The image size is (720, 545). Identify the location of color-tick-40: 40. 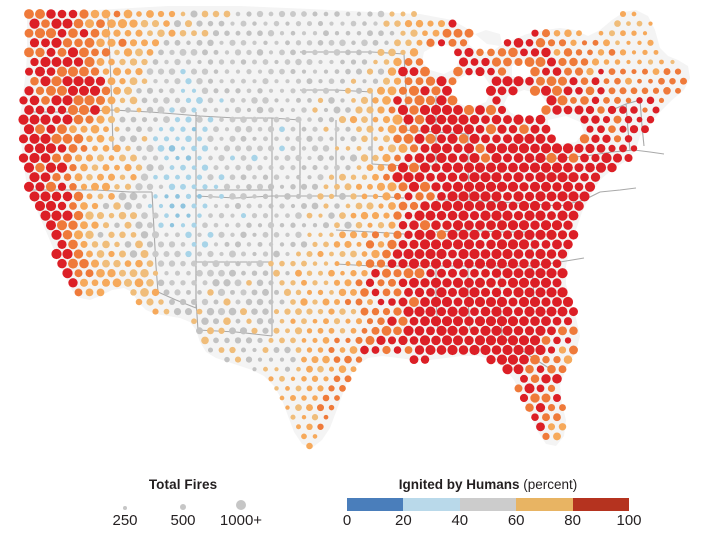
(460, 520).